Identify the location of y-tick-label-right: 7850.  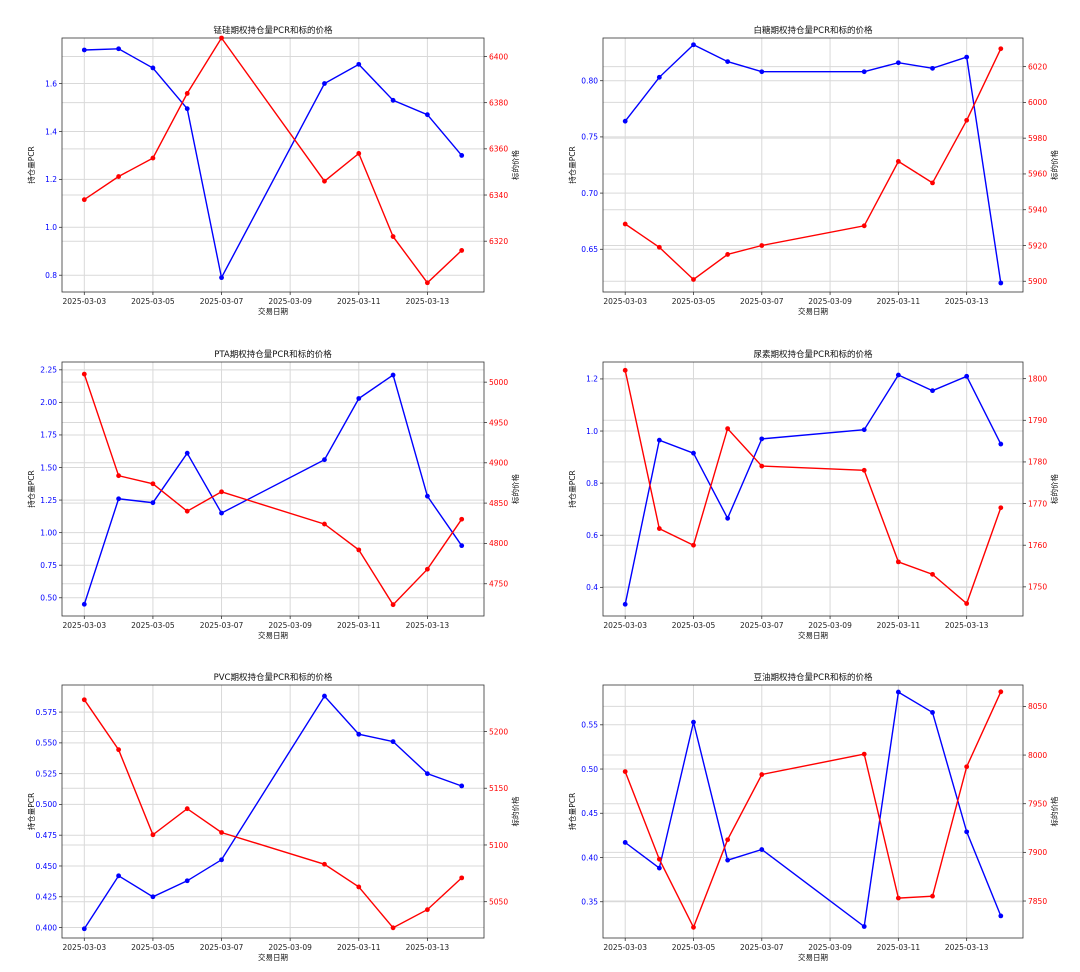
(1037, 901).